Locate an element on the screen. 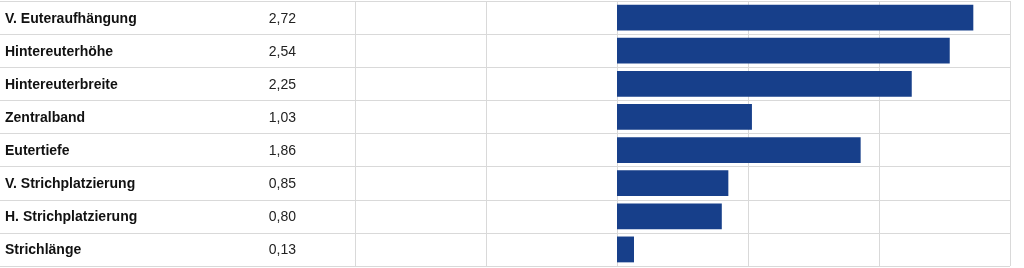 This screenshot has width=1024, height=268. data-label: 1,86 is located at coordinates (282, 150).